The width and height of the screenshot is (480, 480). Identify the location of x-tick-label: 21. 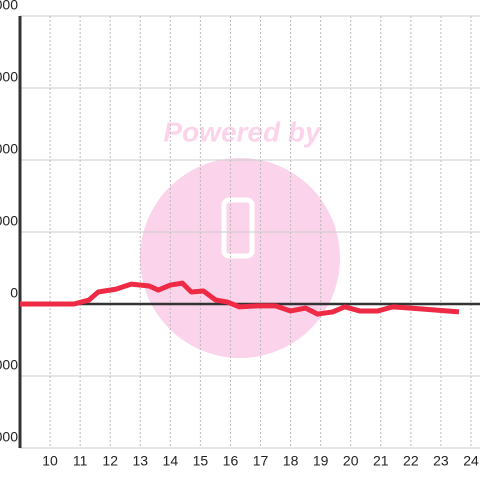
(381, 461).